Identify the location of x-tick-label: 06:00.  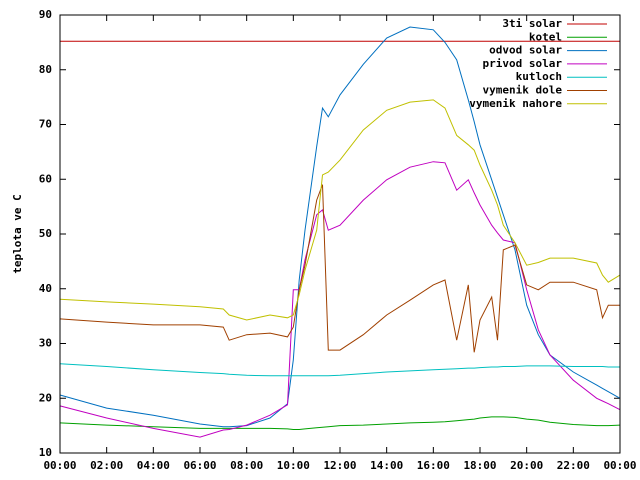
(199, 465).